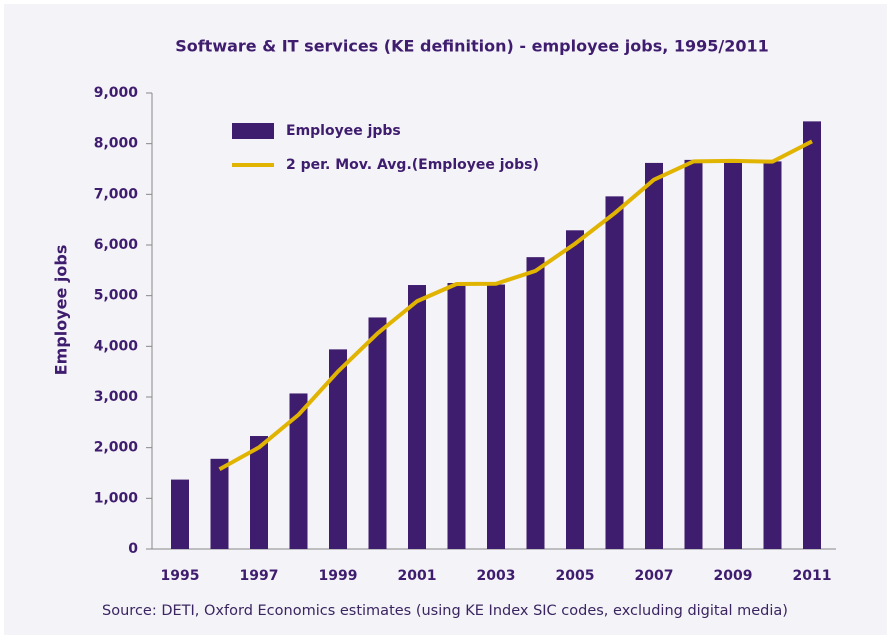  Describe the element at coordinates (654, 576) in the screenshot. I see `x-tick-label: 2007` at that location.